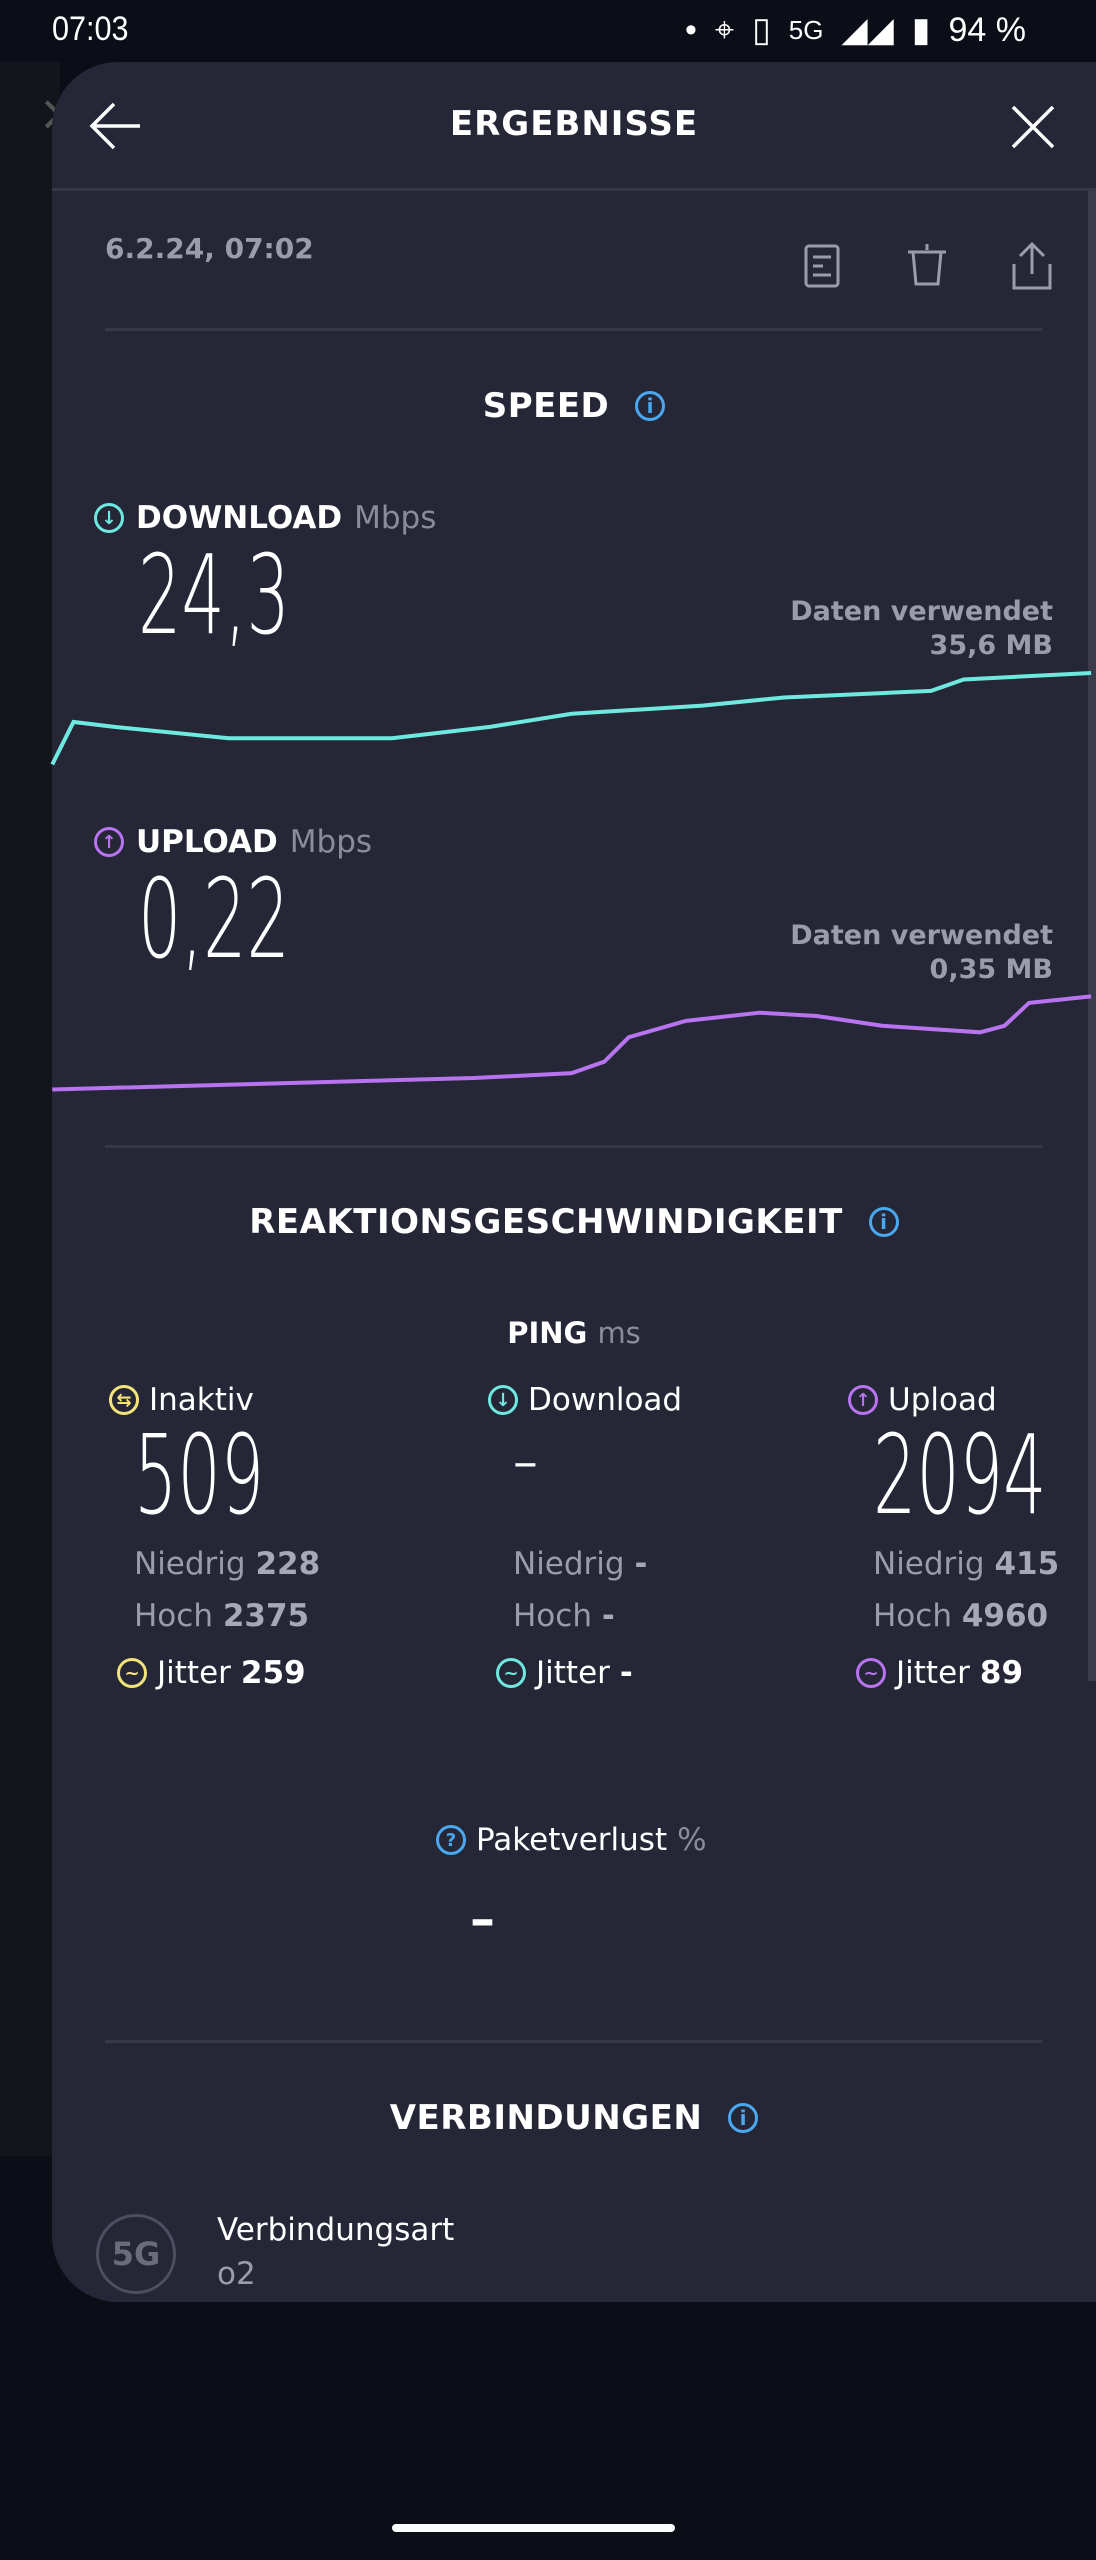 This screenshot has height=2560, width=1096. What do you see at coordinates (109, 842) in the screenshot?
I see `upload-arrow-icon: ↑` at bounding box center [109, 842].